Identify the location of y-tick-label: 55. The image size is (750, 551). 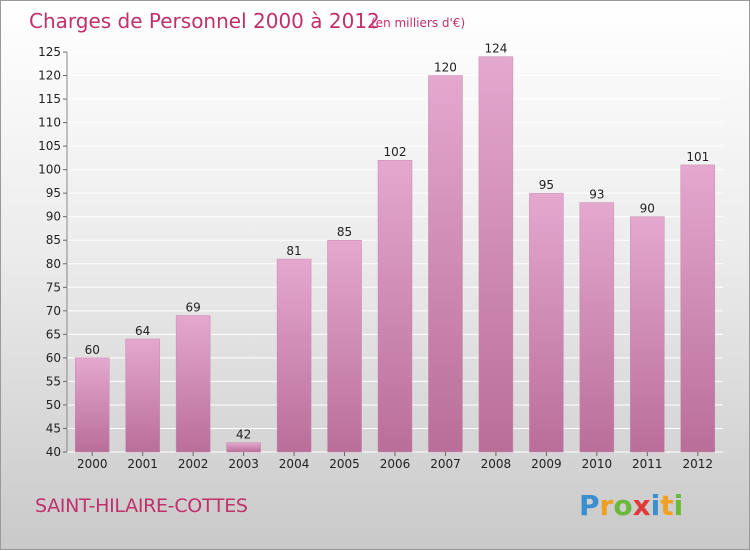
(53, 381).